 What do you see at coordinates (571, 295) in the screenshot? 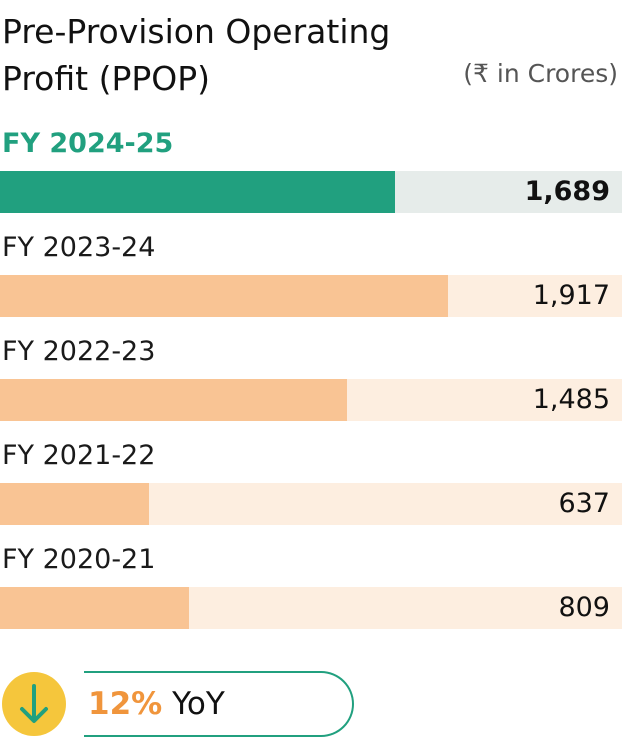
I see `value-label: 1,917` at bounding box center [571, 295].